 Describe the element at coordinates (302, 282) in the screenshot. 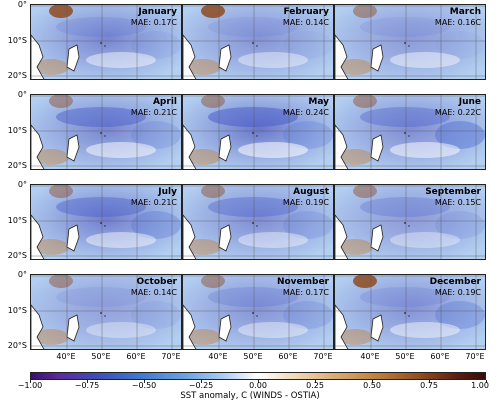

I see `panel-month-title: November` at that location.